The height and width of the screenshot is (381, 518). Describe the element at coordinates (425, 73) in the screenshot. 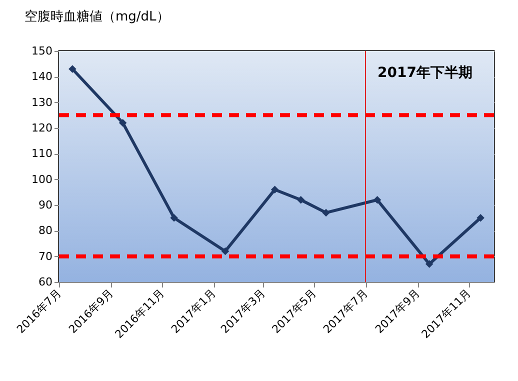

I see `ref-line-label: 2017年下半期` at that location.